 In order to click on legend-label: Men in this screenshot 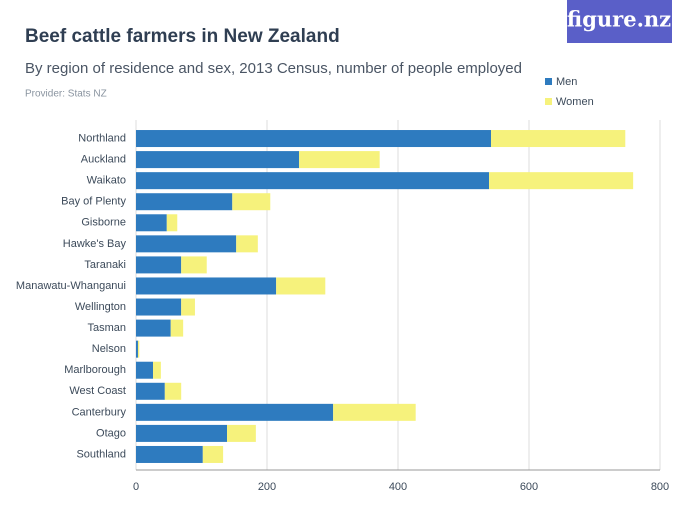, I will do `click(566, 82)`.